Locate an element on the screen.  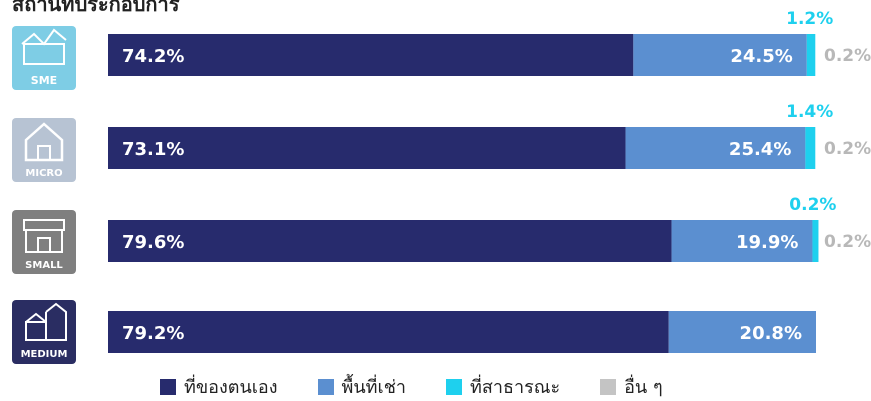
legend-item-other: อื่น ๆ is located at coordinates (631, 386).